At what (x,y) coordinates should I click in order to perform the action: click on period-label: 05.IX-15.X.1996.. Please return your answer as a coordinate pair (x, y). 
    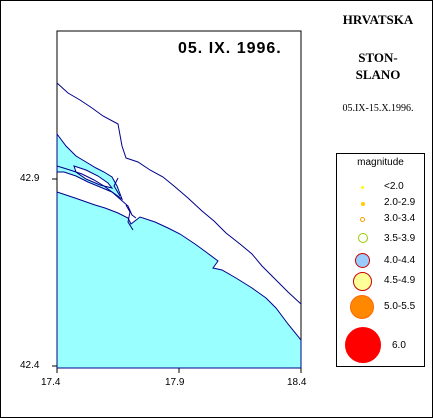
    Looking at the image, I should click on (378, 108).